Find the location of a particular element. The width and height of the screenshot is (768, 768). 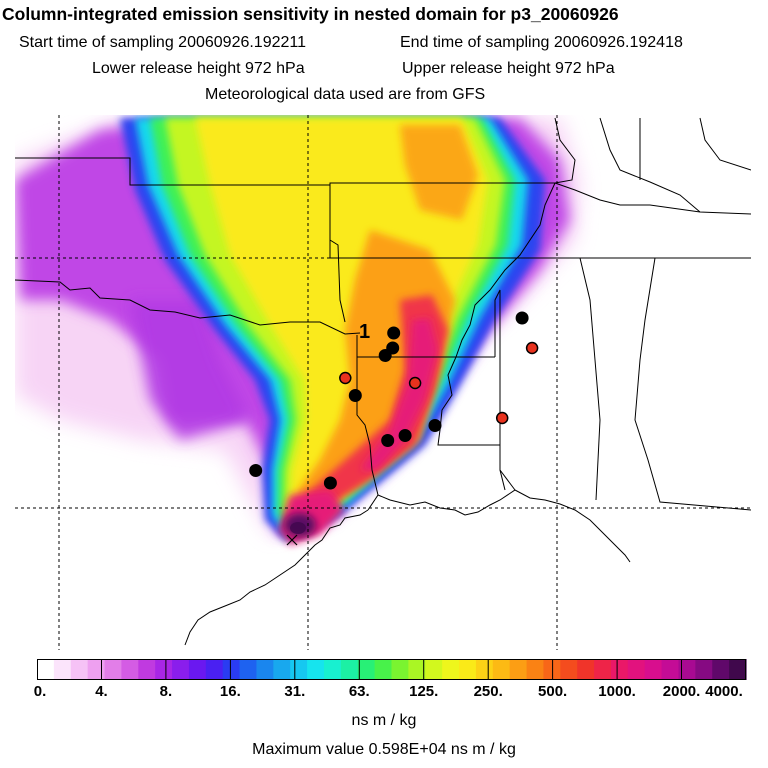

colorbar-units: ns m / kg is located at coordinates (384, 720).